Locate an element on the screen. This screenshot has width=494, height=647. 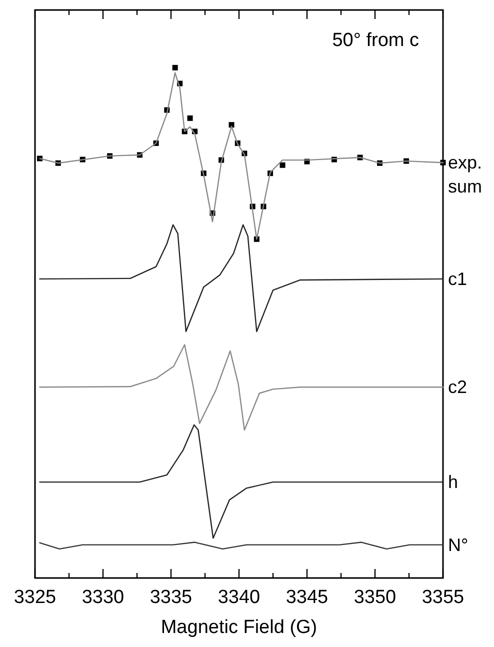
x-tick-label: 3335 is located at coordinates (171, 597).